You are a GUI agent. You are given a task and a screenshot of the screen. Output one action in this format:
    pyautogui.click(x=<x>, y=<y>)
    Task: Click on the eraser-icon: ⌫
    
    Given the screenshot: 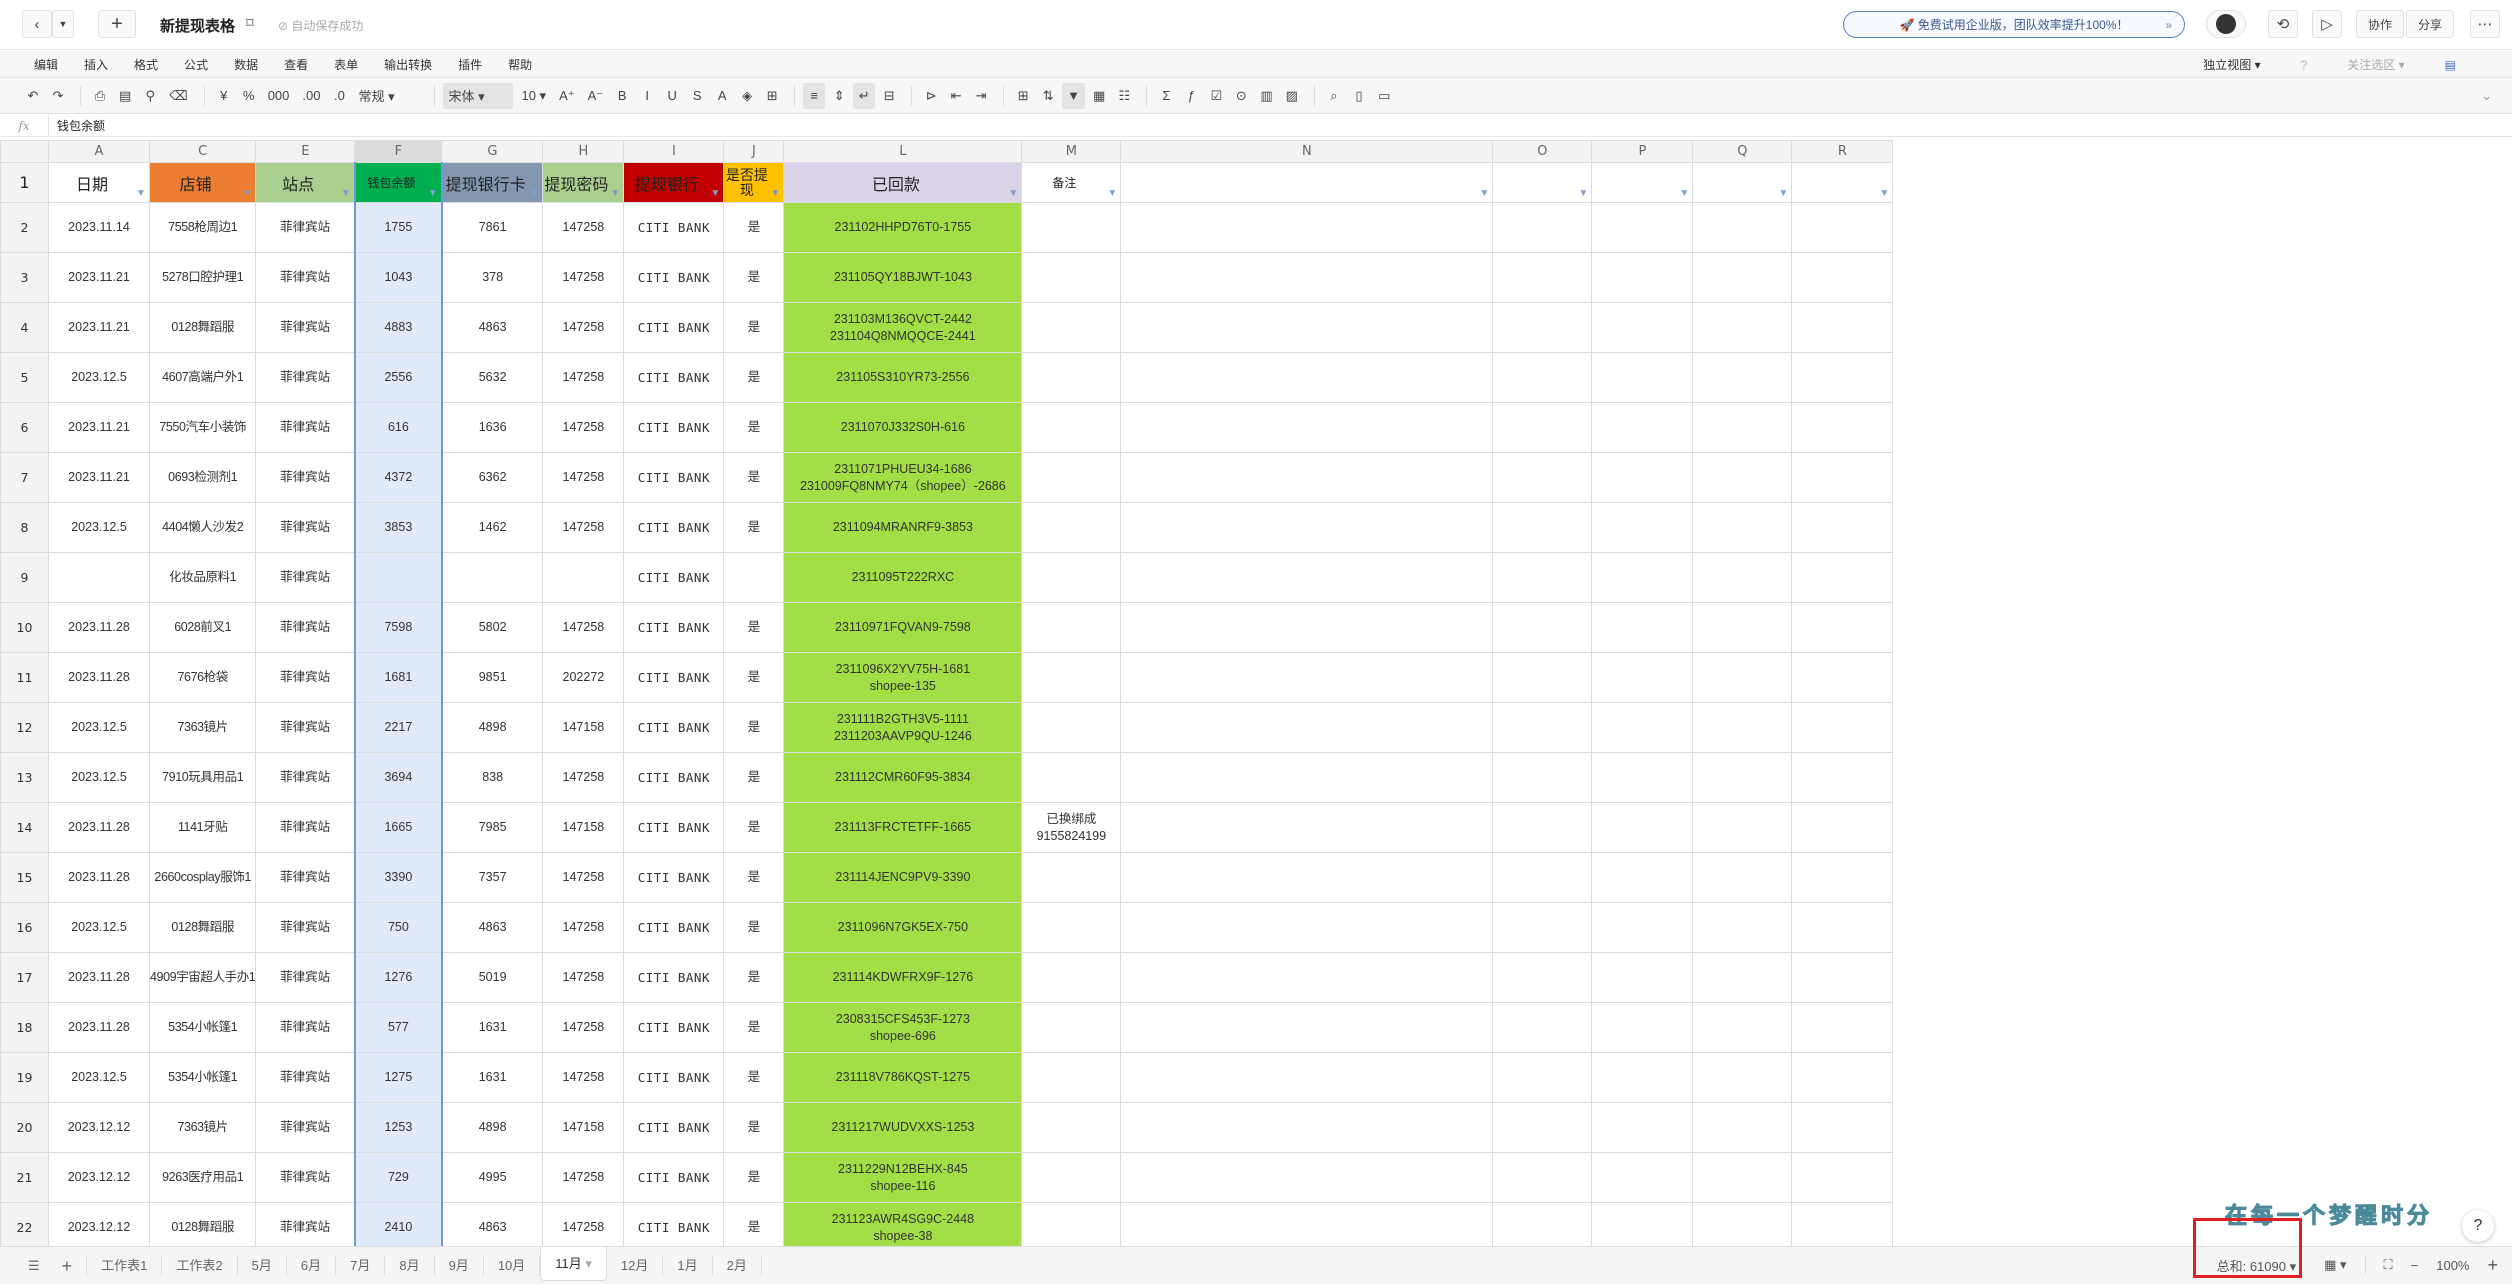 What is the action you would take?
    pyautogui.click(x=178, y=95)
    